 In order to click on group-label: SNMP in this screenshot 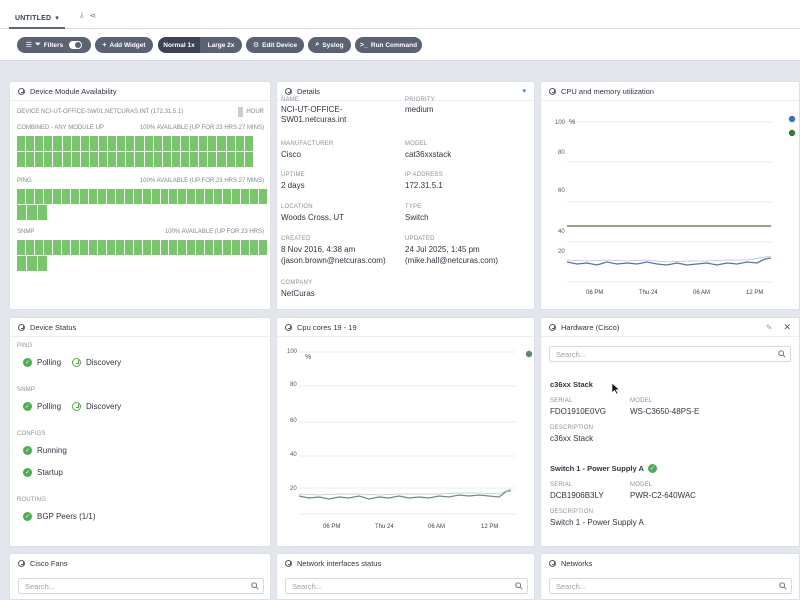, I will do `click(26, 390)`.